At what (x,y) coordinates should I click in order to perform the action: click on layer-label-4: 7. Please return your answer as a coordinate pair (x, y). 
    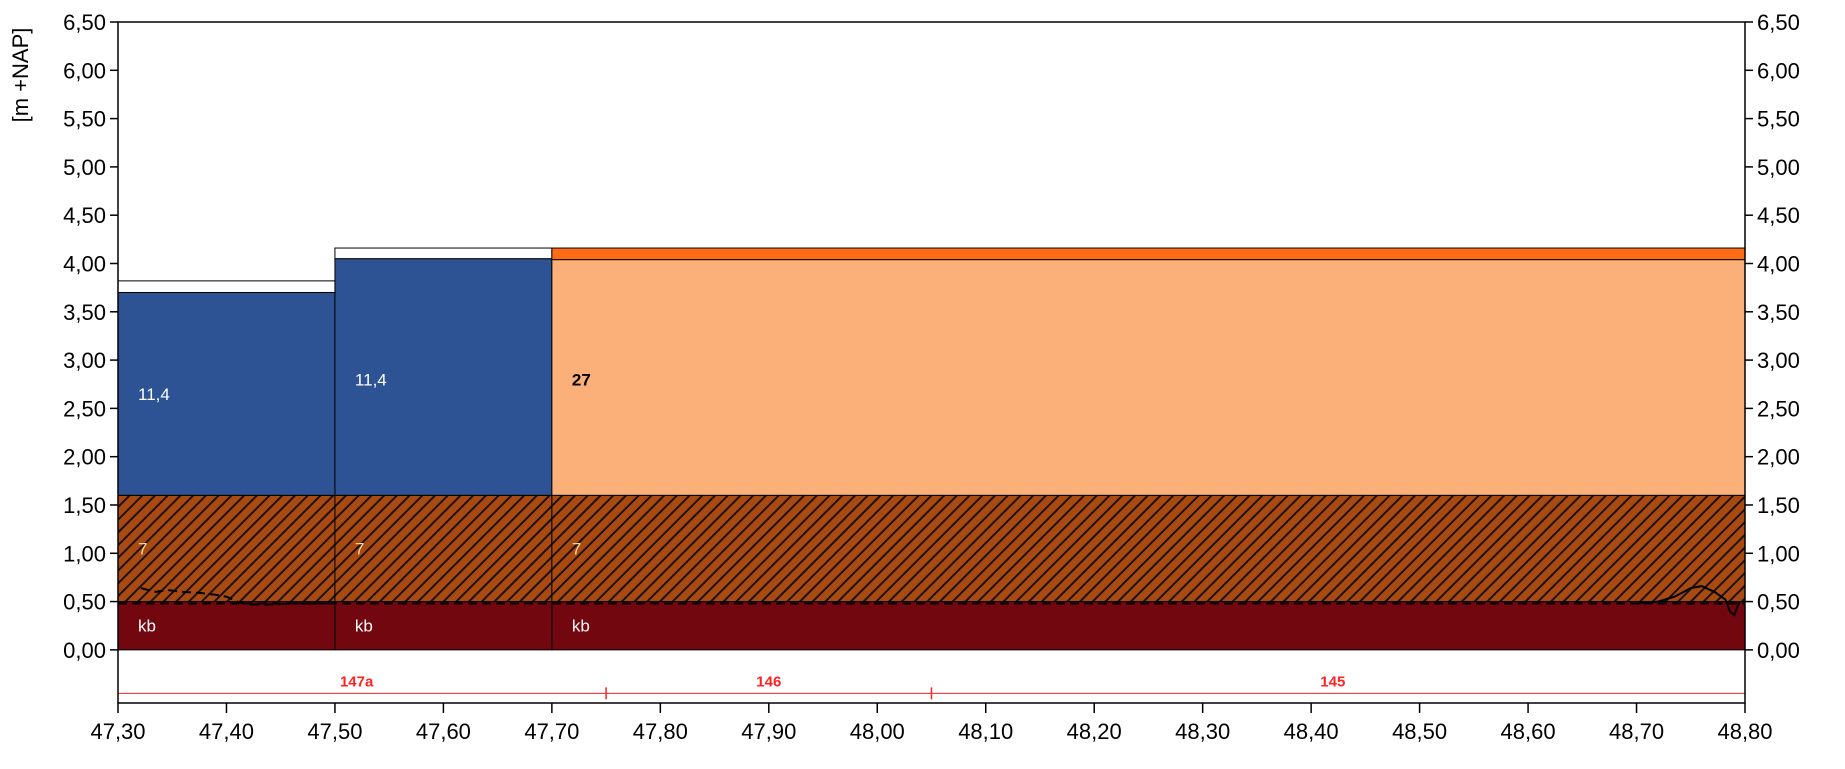
    Looking at the image, I should click on (359, 548).